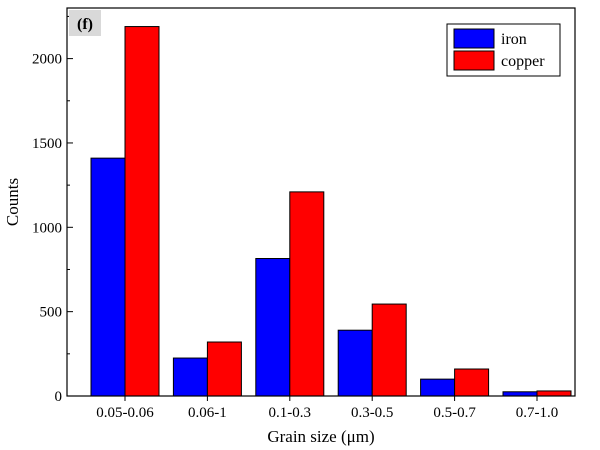 This screenshot has width=600, height=450. Describe the element at coordinates (537, 413) in the screenshot. I see `x-tick-label: 0.7-1.0` at that location.